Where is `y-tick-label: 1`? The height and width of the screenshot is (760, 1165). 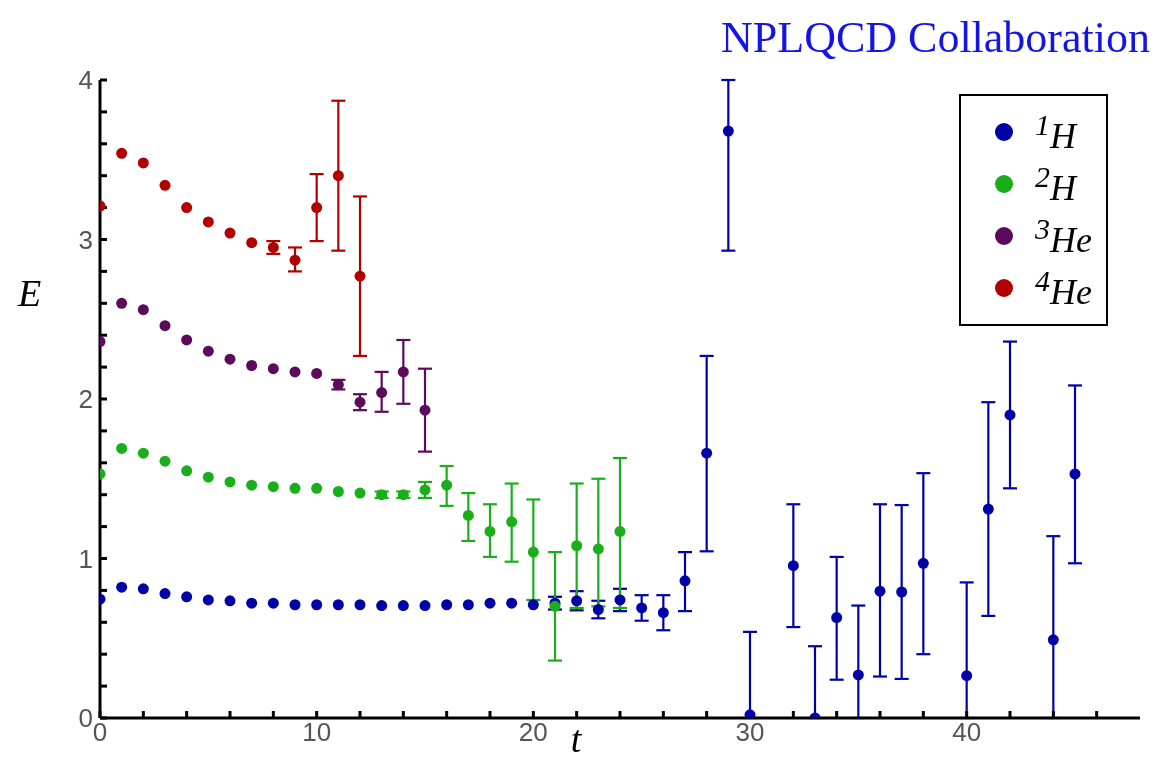 y-tick-label: 1 is located at coordinates (85, 558).